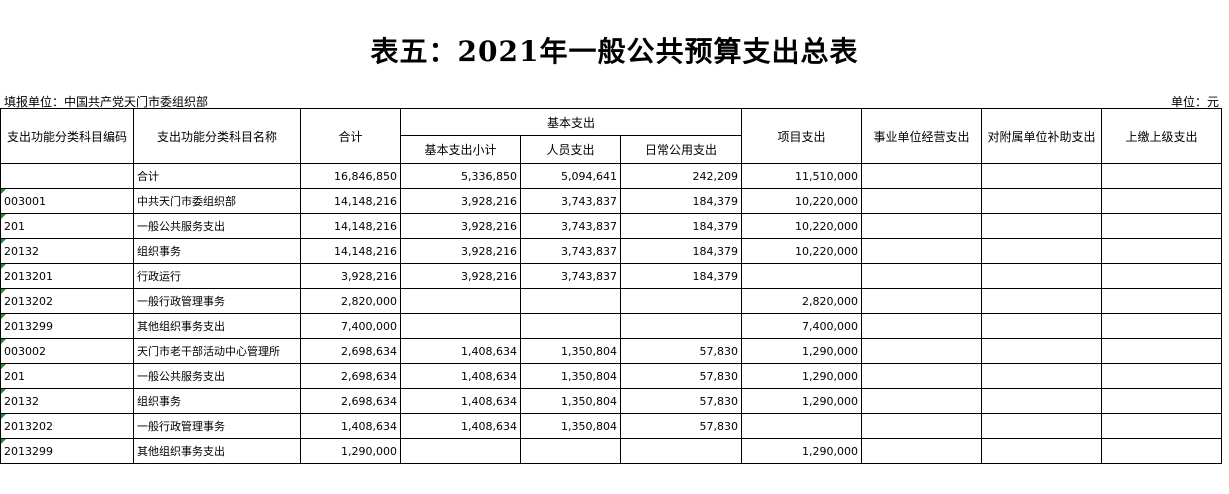 The width and height of the screenshot is (1229, 494). Describe the element at coordinates (350, 326) in the screenshot. I see `cell-total: 7,400,000` at that location.